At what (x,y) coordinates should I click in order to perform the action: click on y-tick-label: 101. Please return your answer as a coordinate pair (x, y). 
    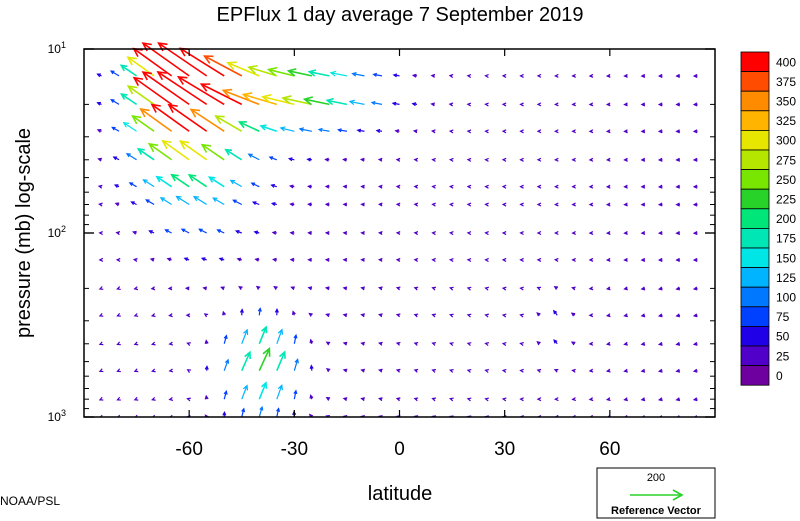
    Looking at the image, I should click on (57, 48).